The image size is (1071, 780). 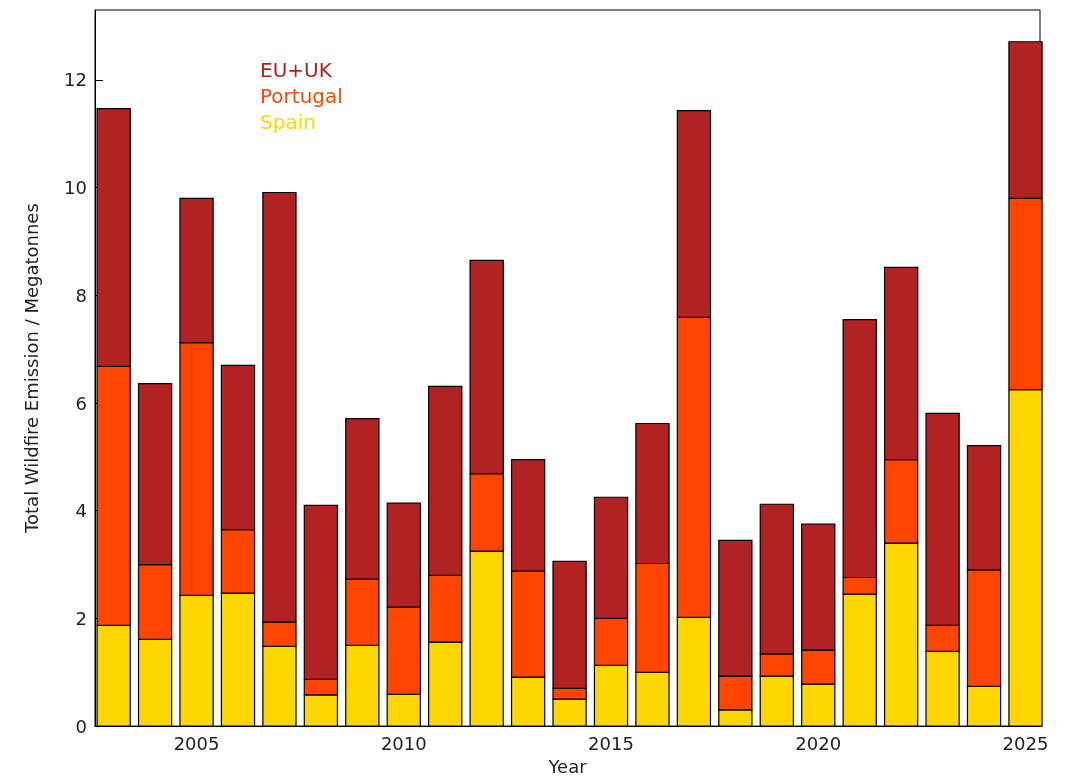 What do you see at coordinates (81, 295) in the screenshot?
I see `y-tick-label: 8` at bounding box center [81, 295].